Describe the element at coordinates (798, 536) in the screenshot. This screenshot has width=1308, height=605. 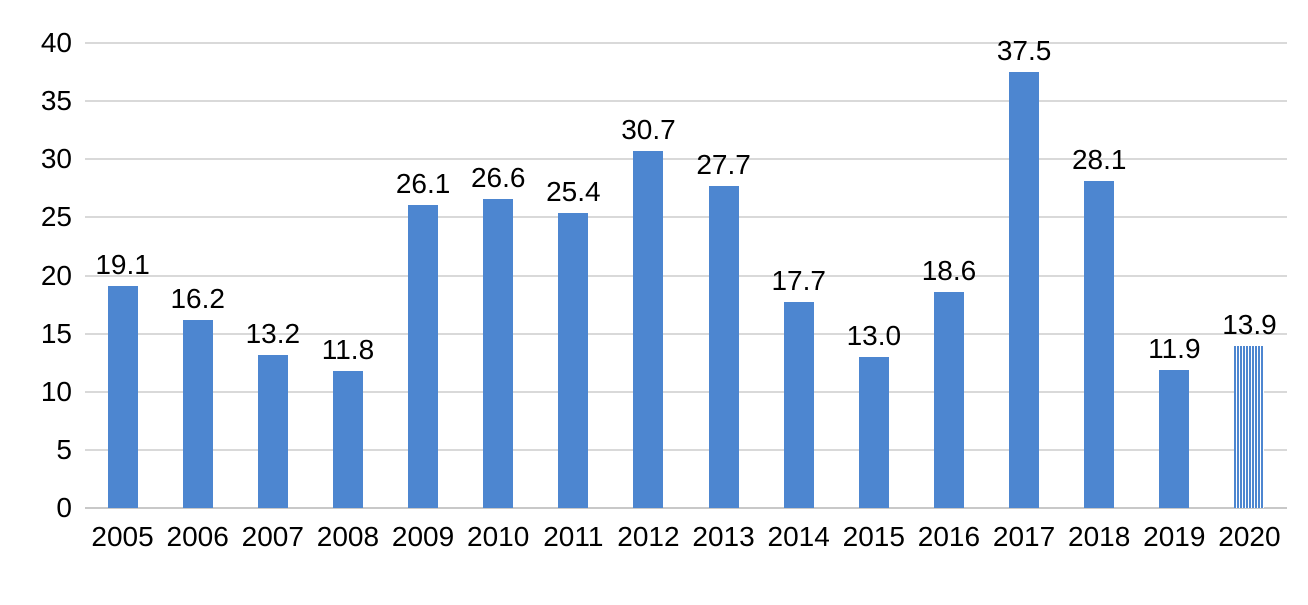
I see `x-tick-label: 2014` at that location.